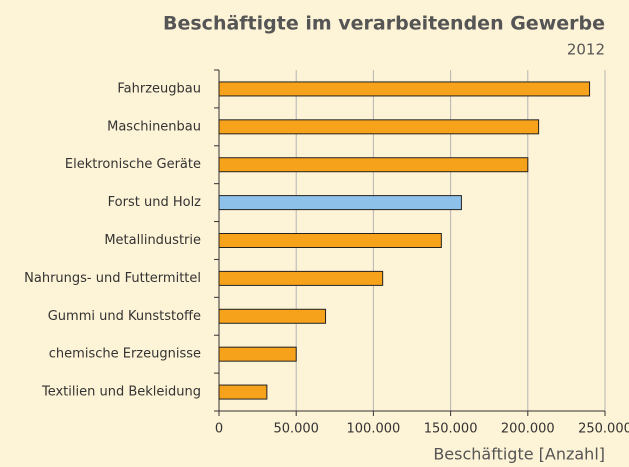 The image size is (629, 467). I want to click on x-tick-label: 100.000, so click(374, 429).